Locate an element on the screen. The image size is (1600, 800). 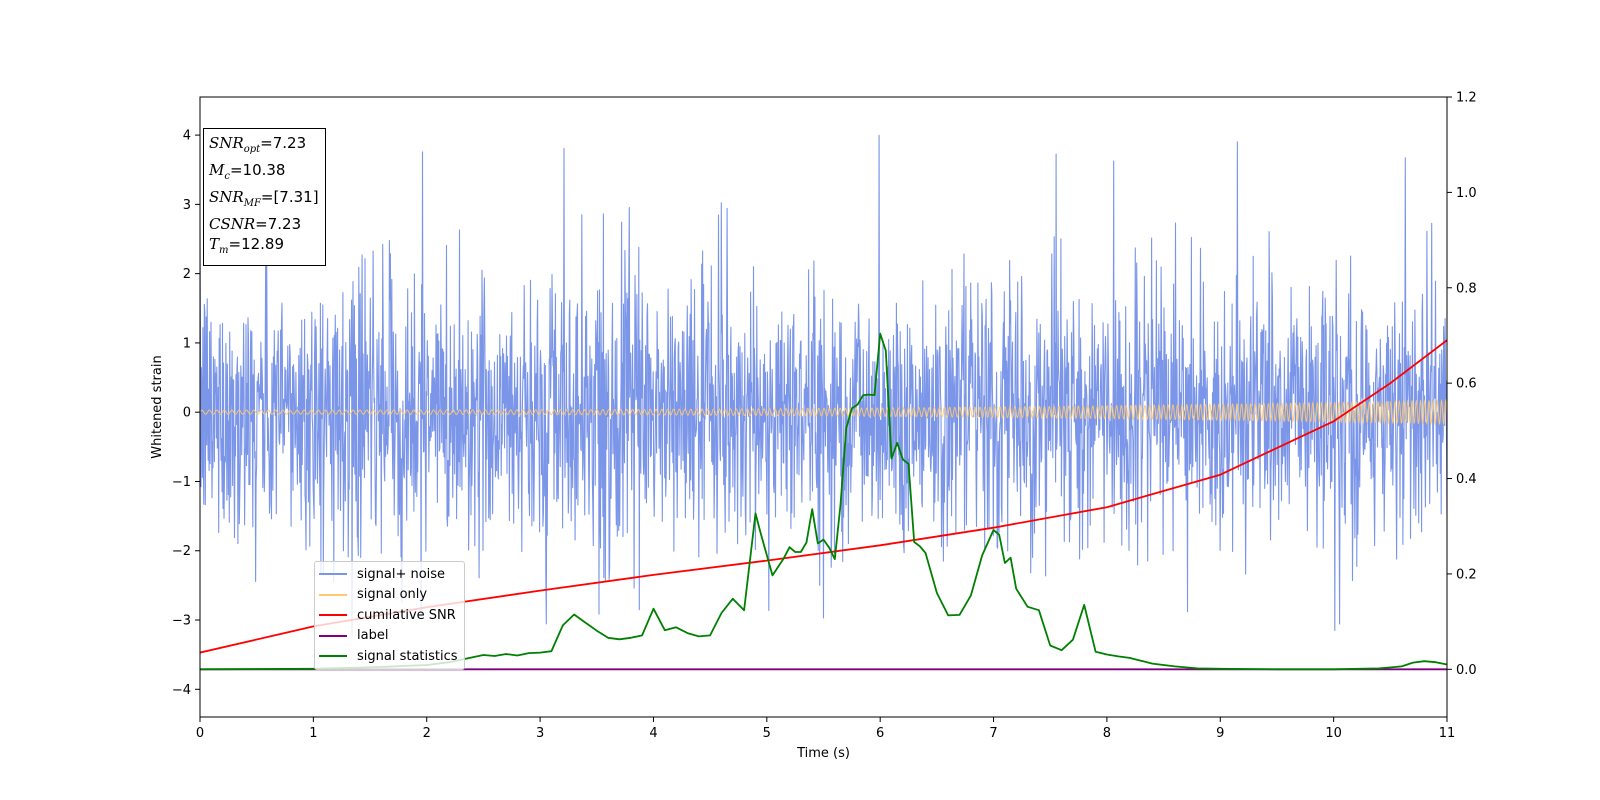
mc-value: =10.38 is located at coordinates (257, 170).